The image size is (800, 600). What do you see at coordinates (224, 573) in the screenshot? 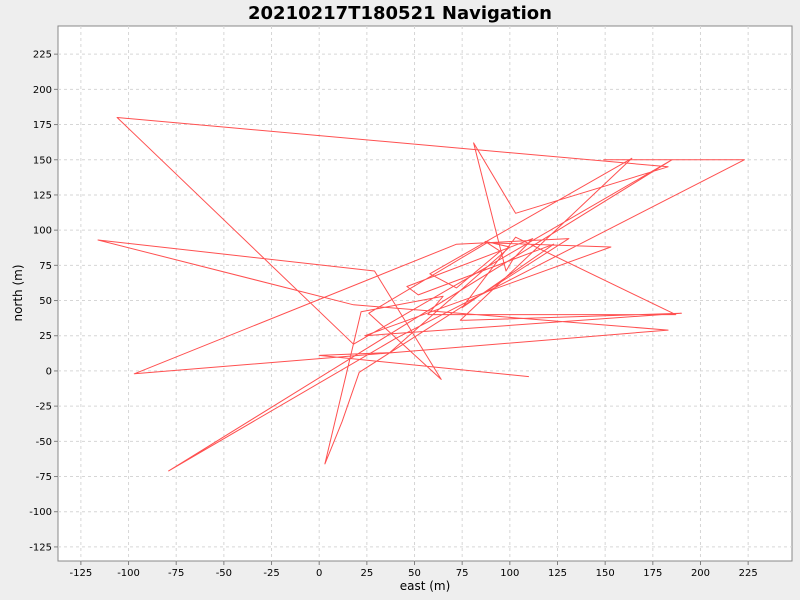
I see `x-tick-label: -50` at bounding box center [224, 573].